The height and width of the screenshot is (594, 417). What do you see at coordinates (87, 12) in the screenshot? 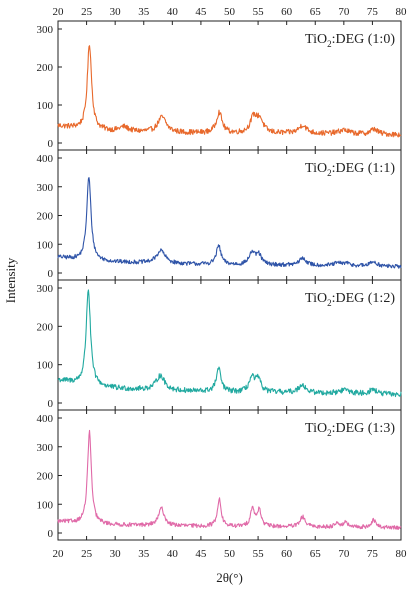
I see `x-tick-label-top-25: 25` at bounding box center [87, 12].